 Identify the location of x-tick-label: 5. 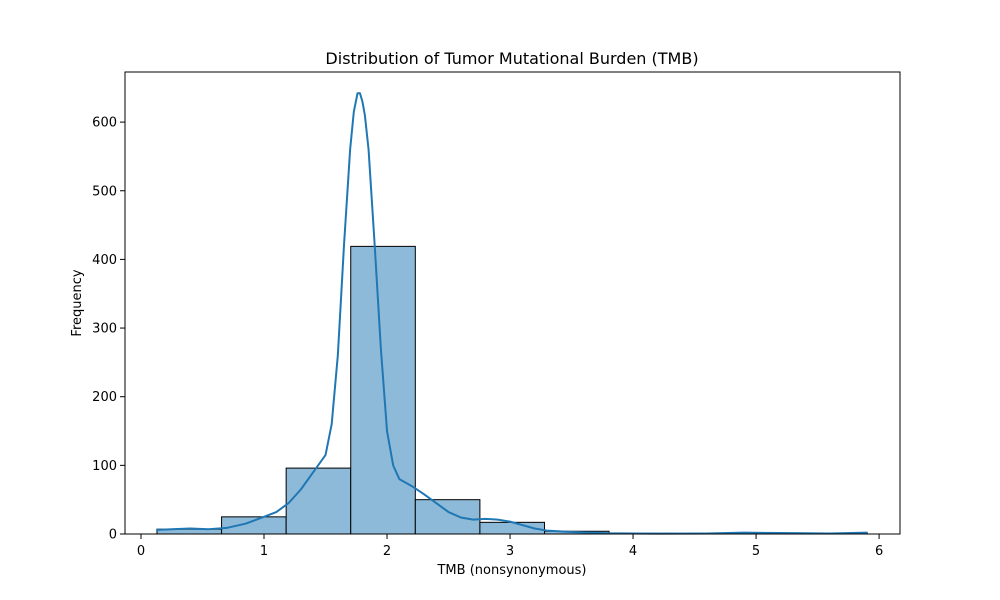
(756, 551).